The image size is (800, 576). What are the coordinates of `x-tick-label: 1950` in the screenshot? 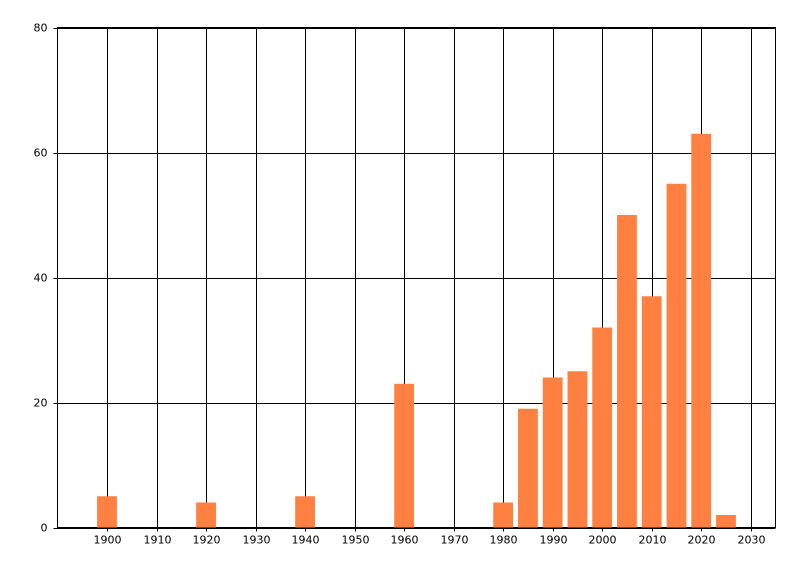 It's located at (356, 540).